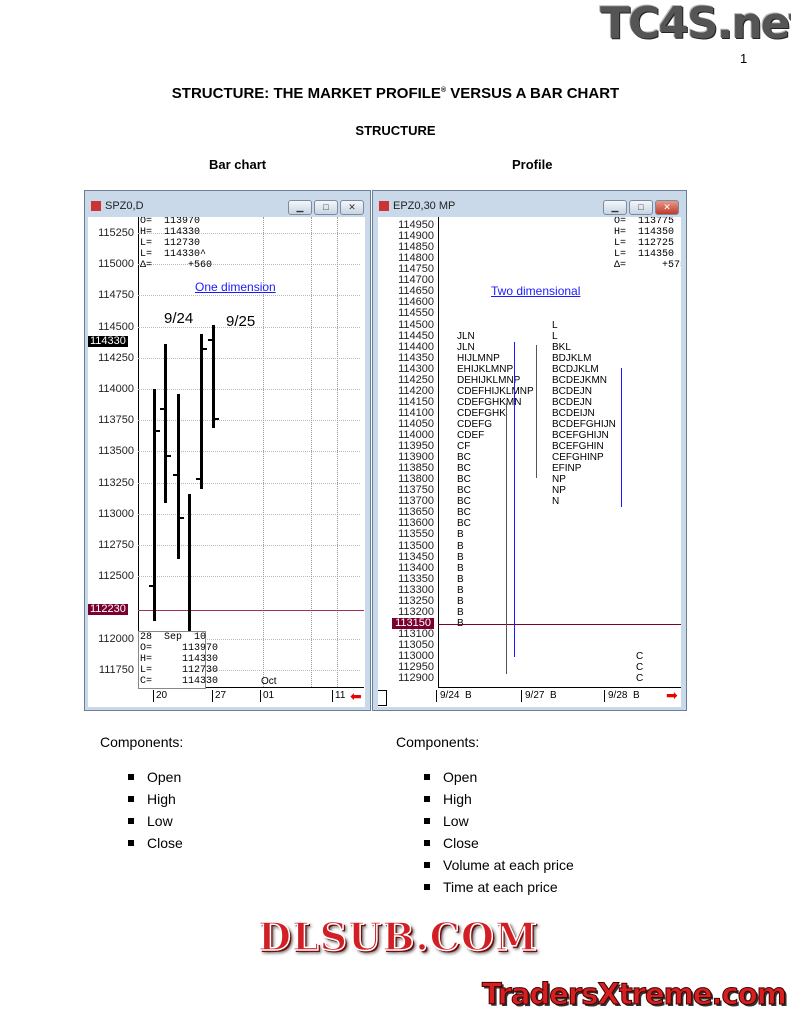 The image size is (791, 1024). Describe the element at coordinates (416, 589) in the screenshot. I see `price-label: 113300` at that location.